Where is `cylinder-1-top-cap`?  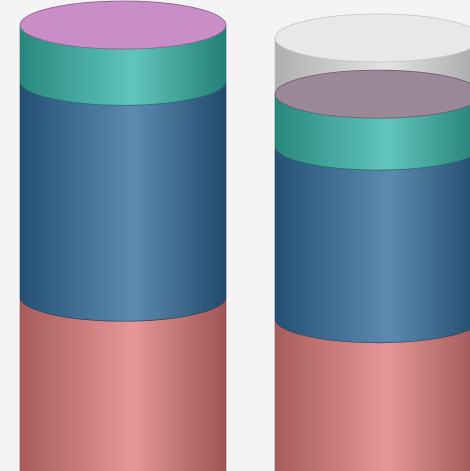
cylinder-1-top-cap is located at coordinates (123, 25).